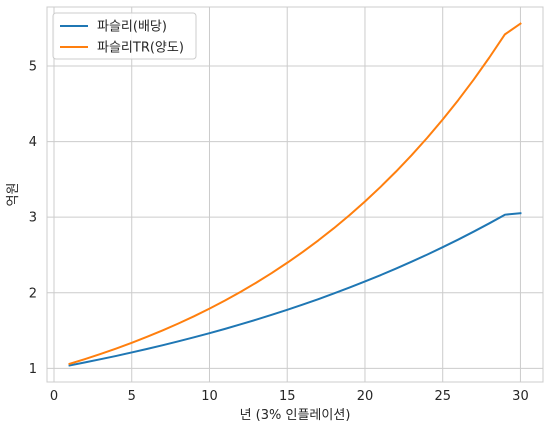 The image size is (553, 432). What do you see at coordinates (442, 396) in the screenshot?
I see `x-tick-label-25: 25` at bounding box center [442, 396].